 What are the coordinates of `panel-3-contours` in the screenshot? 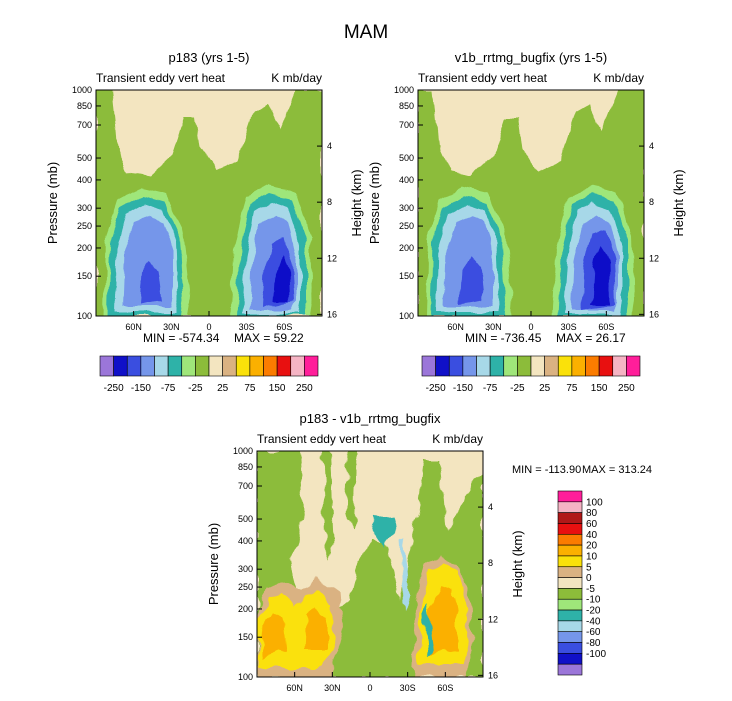 It's located at (370, 564).